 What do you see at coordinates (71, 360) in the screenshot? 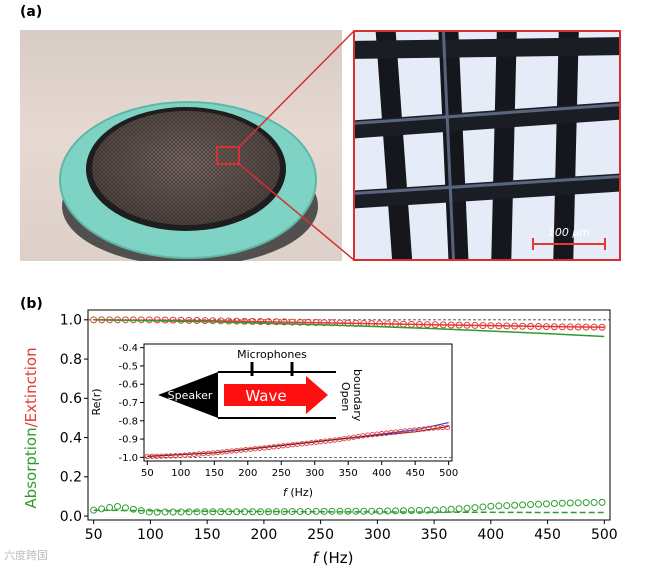
I see `main-y-tick-label: 0.8` at bounding box center [71, 360].